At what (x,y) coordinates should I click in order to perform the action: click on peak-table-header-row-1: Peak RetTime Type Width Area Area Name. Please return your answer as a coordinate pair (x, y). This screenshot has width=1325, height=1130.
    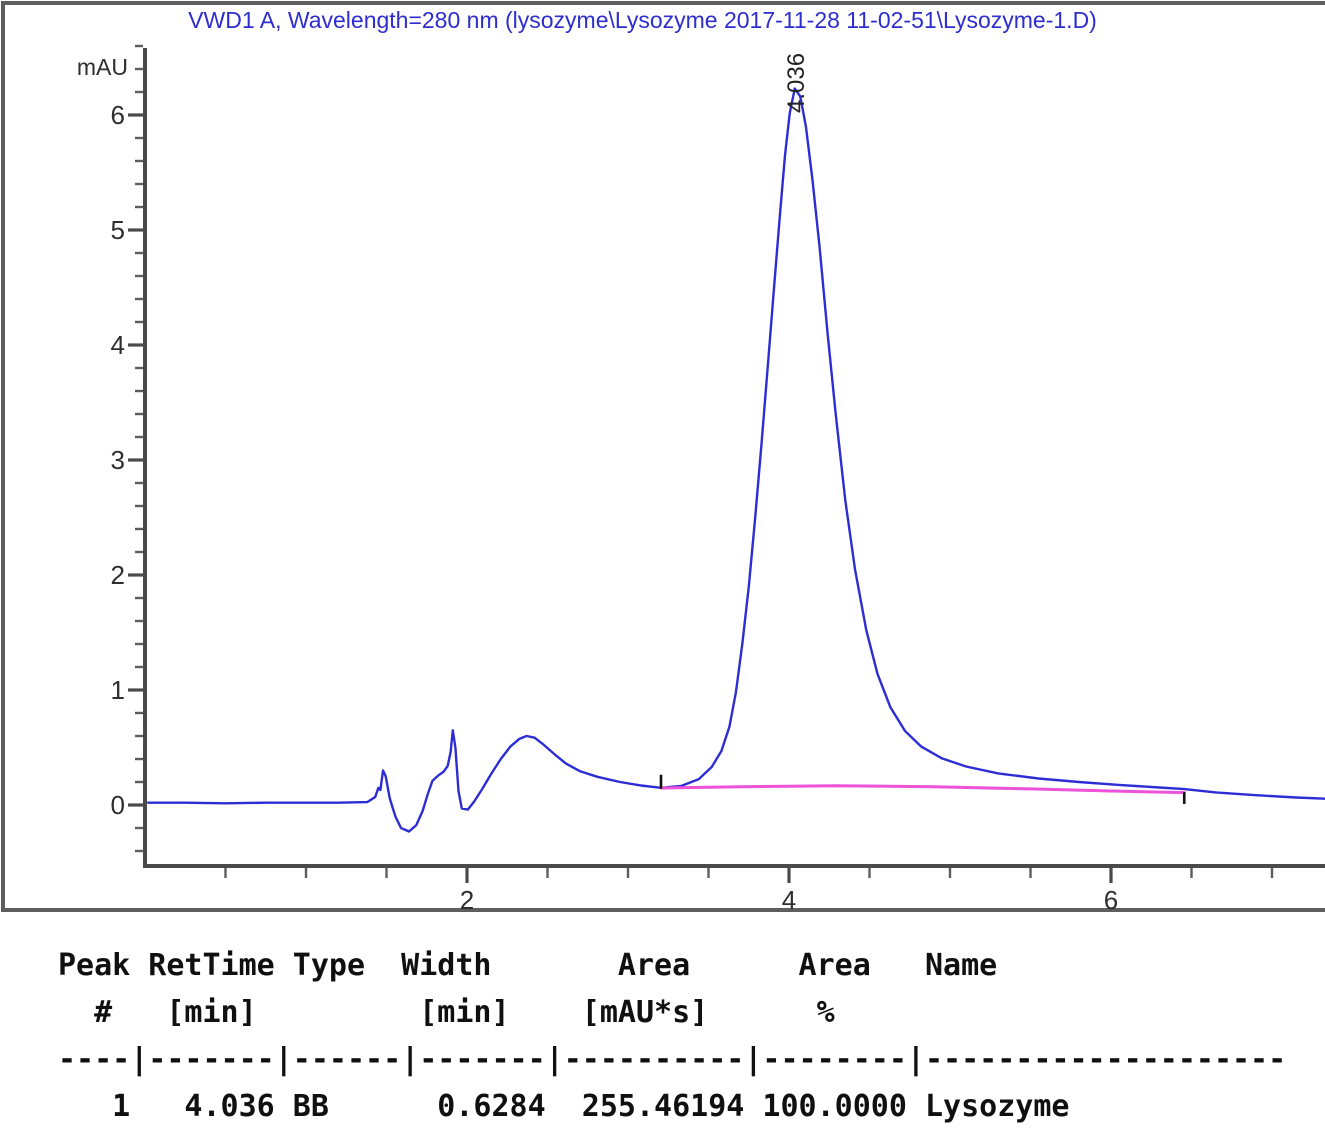
    Looking at the image, I should click on (528, 965).